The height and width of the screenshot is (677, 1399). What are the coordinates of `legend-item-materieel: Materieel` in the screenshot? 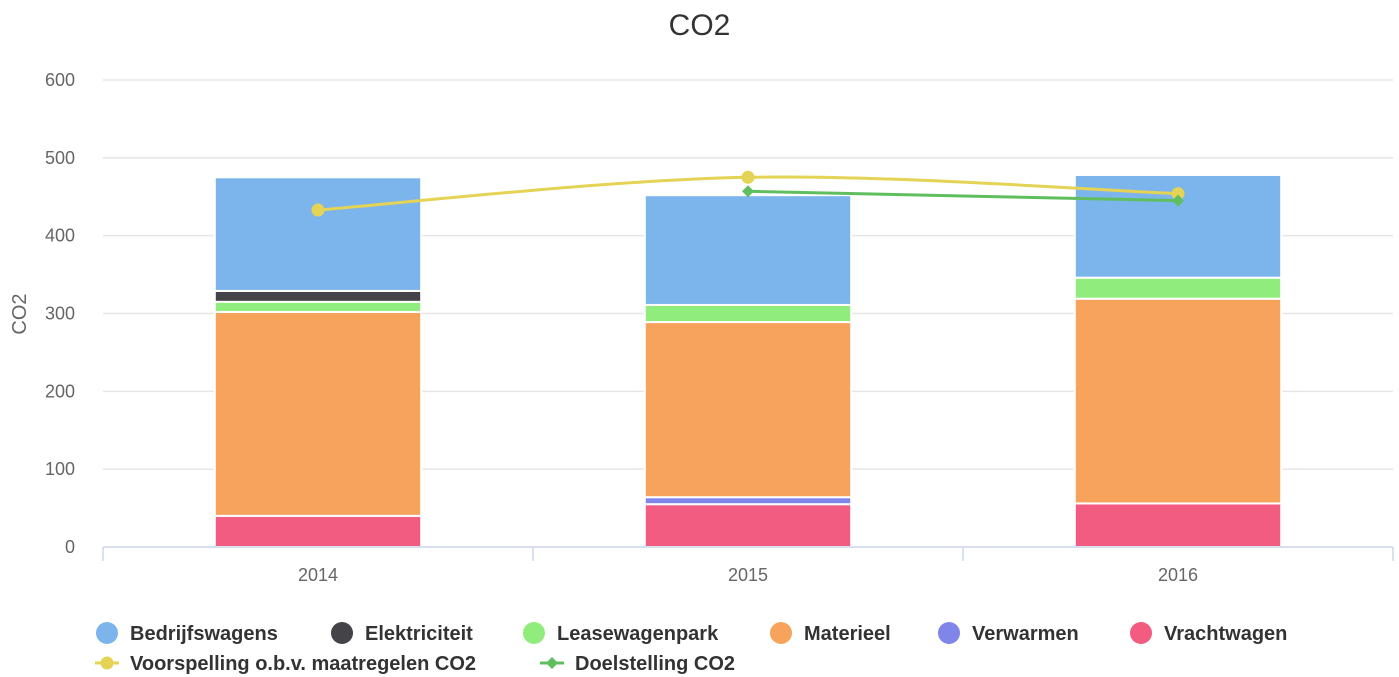 It's located at (830, 633).